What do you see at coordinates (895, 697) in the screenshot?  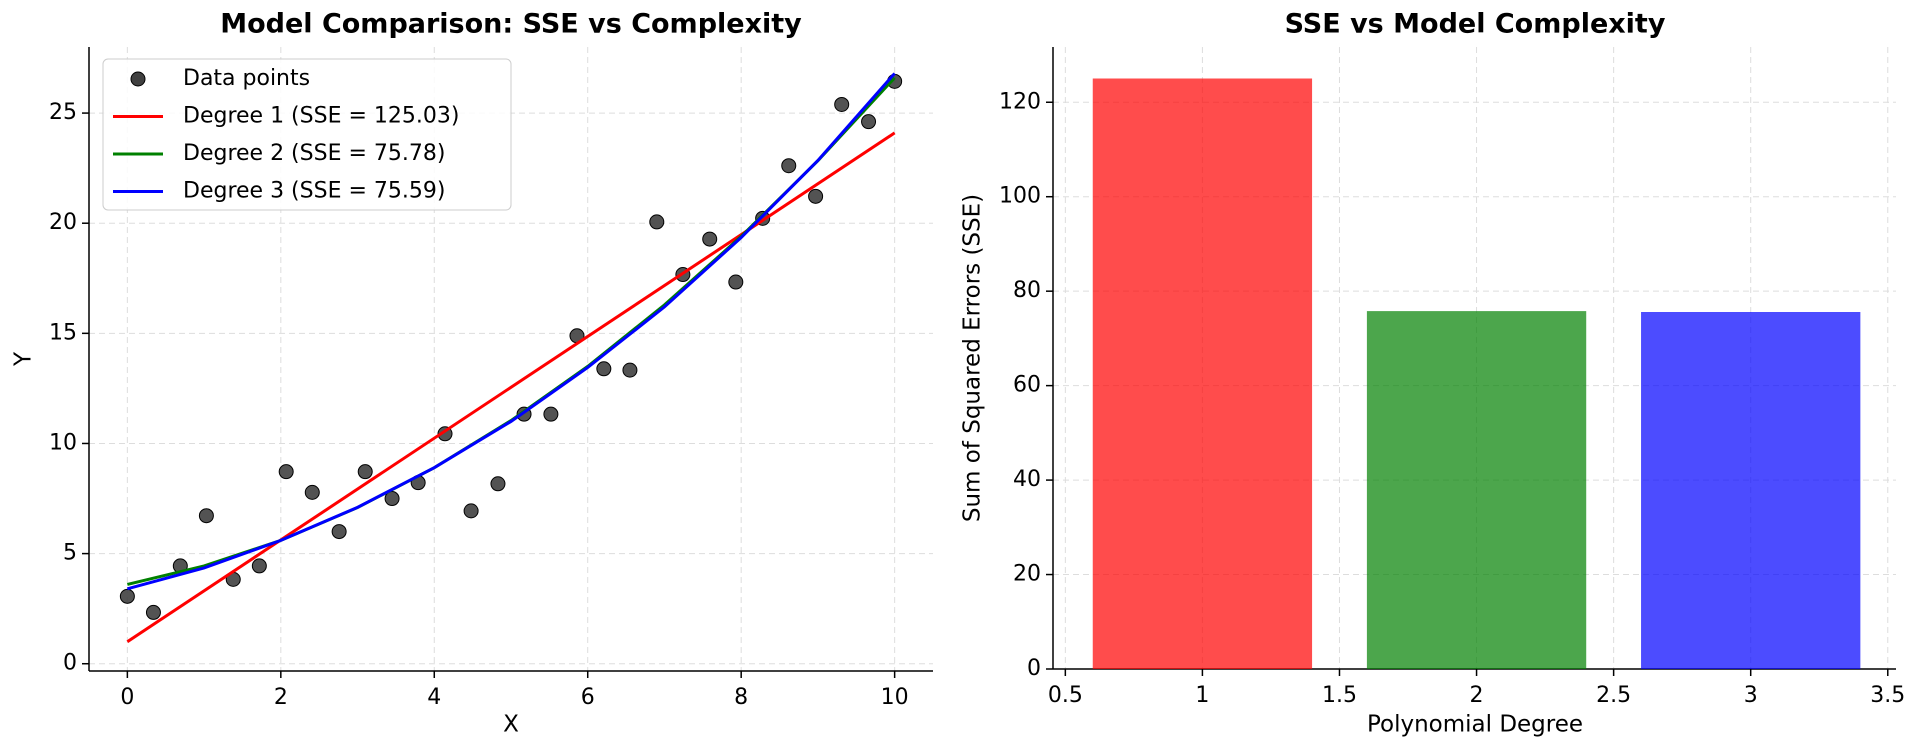 I see `x-tick-label: 10` at bounding box center [895, 697].